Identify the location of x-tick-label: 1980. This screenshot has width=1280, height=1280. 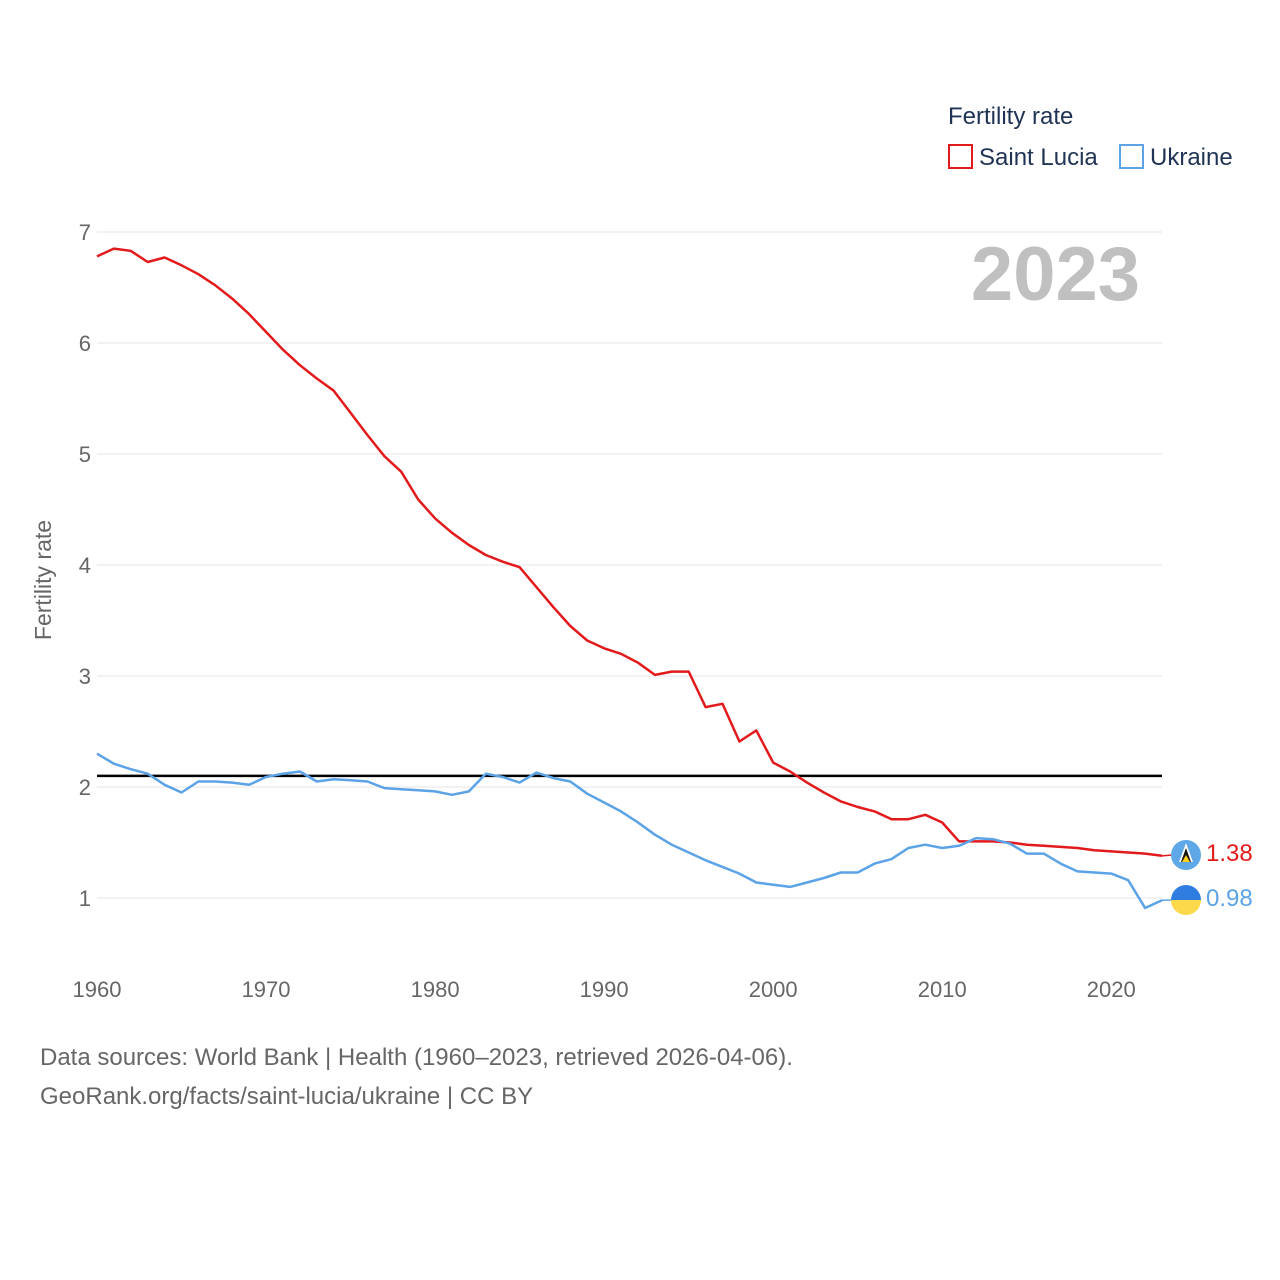
(435, 989).